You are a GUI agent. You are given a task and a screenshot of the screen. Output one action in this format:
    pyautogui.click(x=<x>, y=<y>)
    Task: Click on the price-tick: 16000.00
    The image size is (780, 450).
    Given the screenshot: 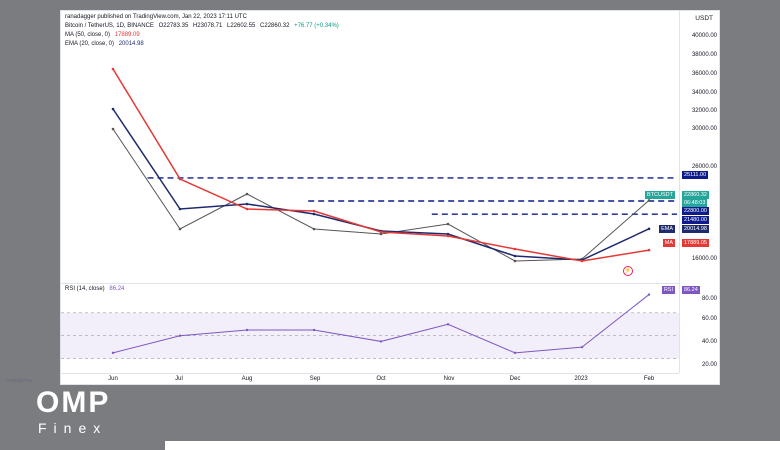 What is the action you would take?
    pyautogui.click(x=704, y=259)
    